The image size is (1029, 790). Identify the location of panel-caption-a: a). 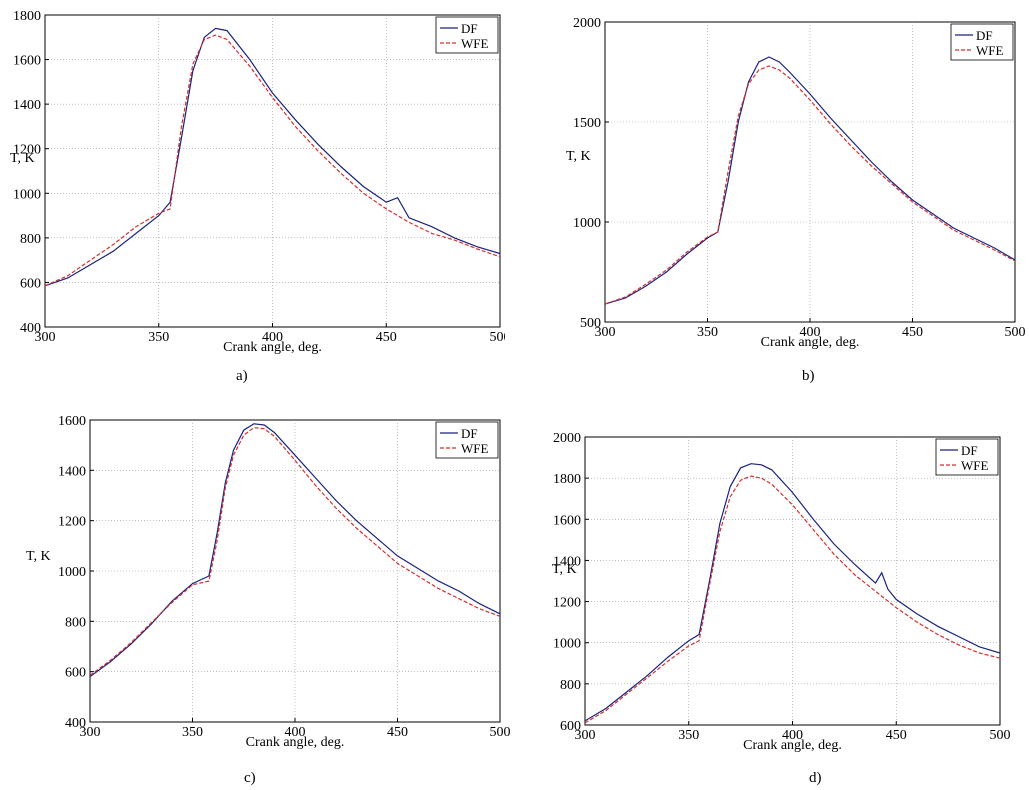
(242, 376).